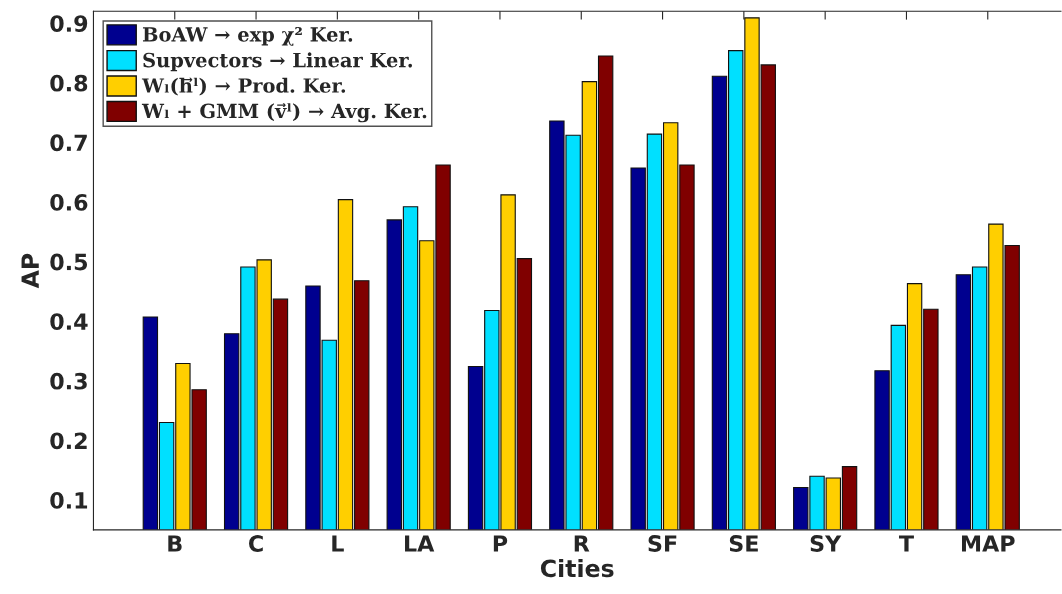  Describe the element at coordinates (243, 86) in the screenshot. I see `legend-label: Wₗ(h⃗ˡ) → Prod. Ker.` at that location.